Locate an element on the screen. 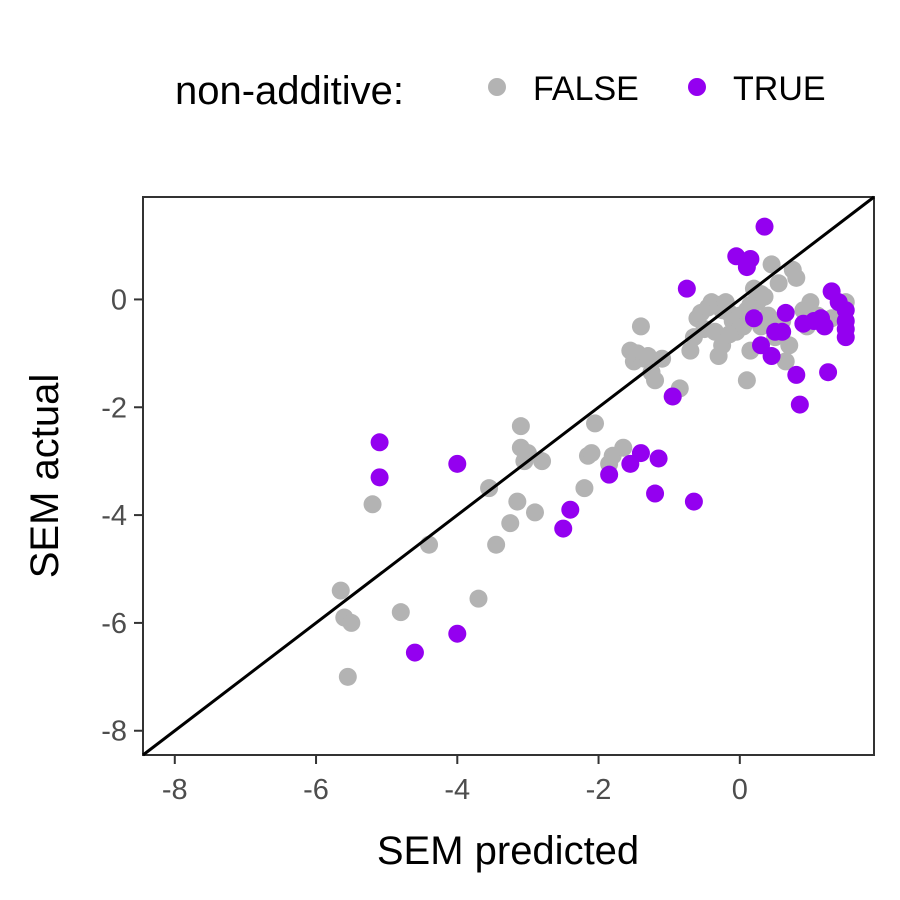 This screenshot has width=900, height=900. legend-key-true is located at coordinates (697, 87).